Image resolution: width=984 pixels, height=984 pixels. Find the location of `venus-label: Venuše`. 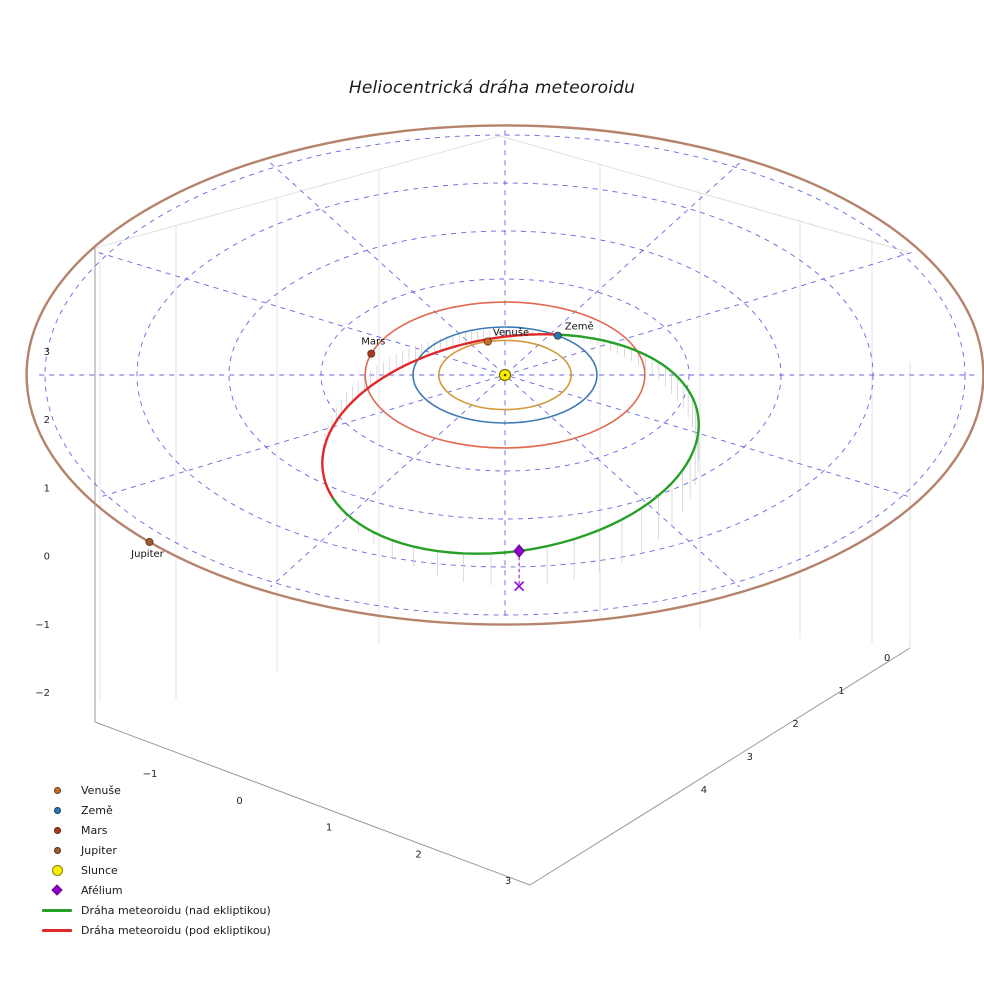

venus-label: Venuše is located at coordinates (511, 333).